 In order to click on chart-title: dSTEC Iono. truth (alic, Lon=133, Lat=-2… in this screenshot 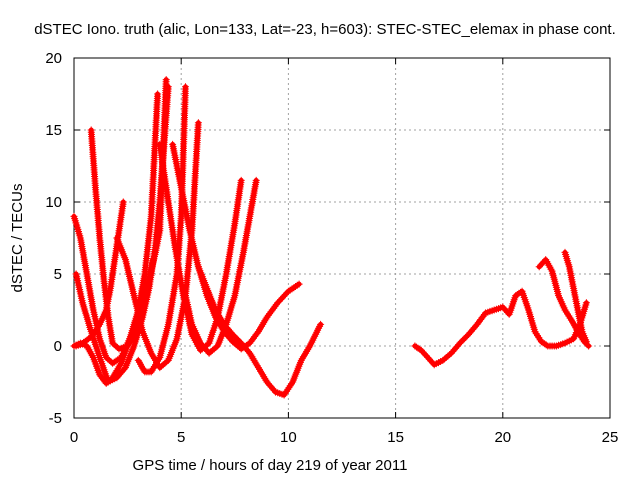, I will do `click(325, 29)`.